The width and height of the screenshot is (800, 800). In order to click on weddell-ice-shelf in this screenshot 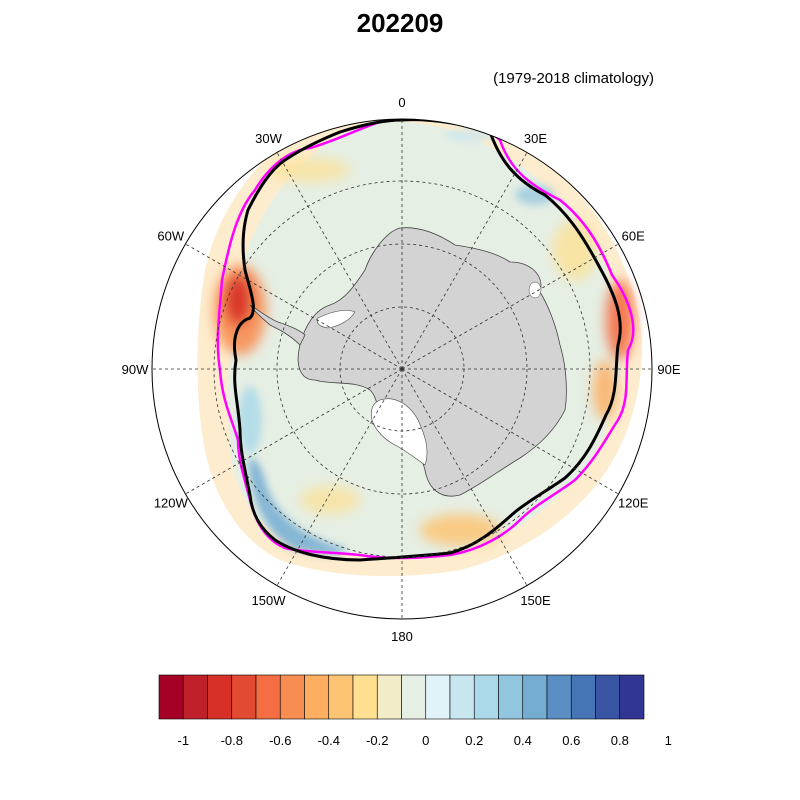, I will do `click(336, 319)`.